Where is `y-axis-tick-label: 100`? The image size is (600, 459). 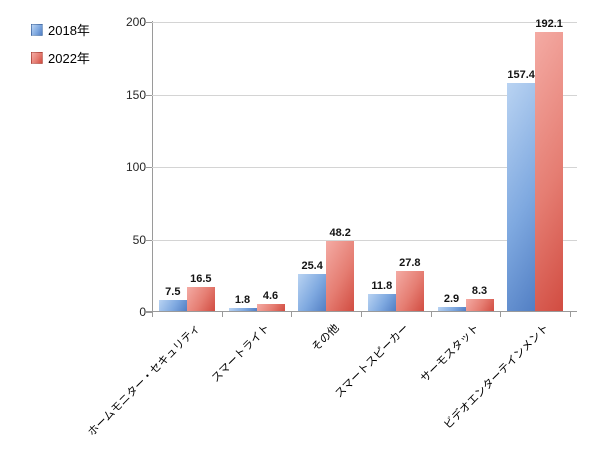 y-axis-tick-label: 100 is located at coordinates (135, 167).